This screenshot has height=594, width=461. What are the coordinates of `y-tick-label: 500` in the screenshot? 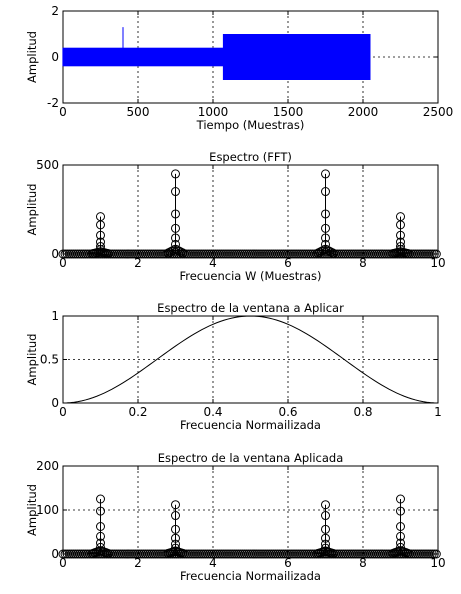 It's located at (47, 165).